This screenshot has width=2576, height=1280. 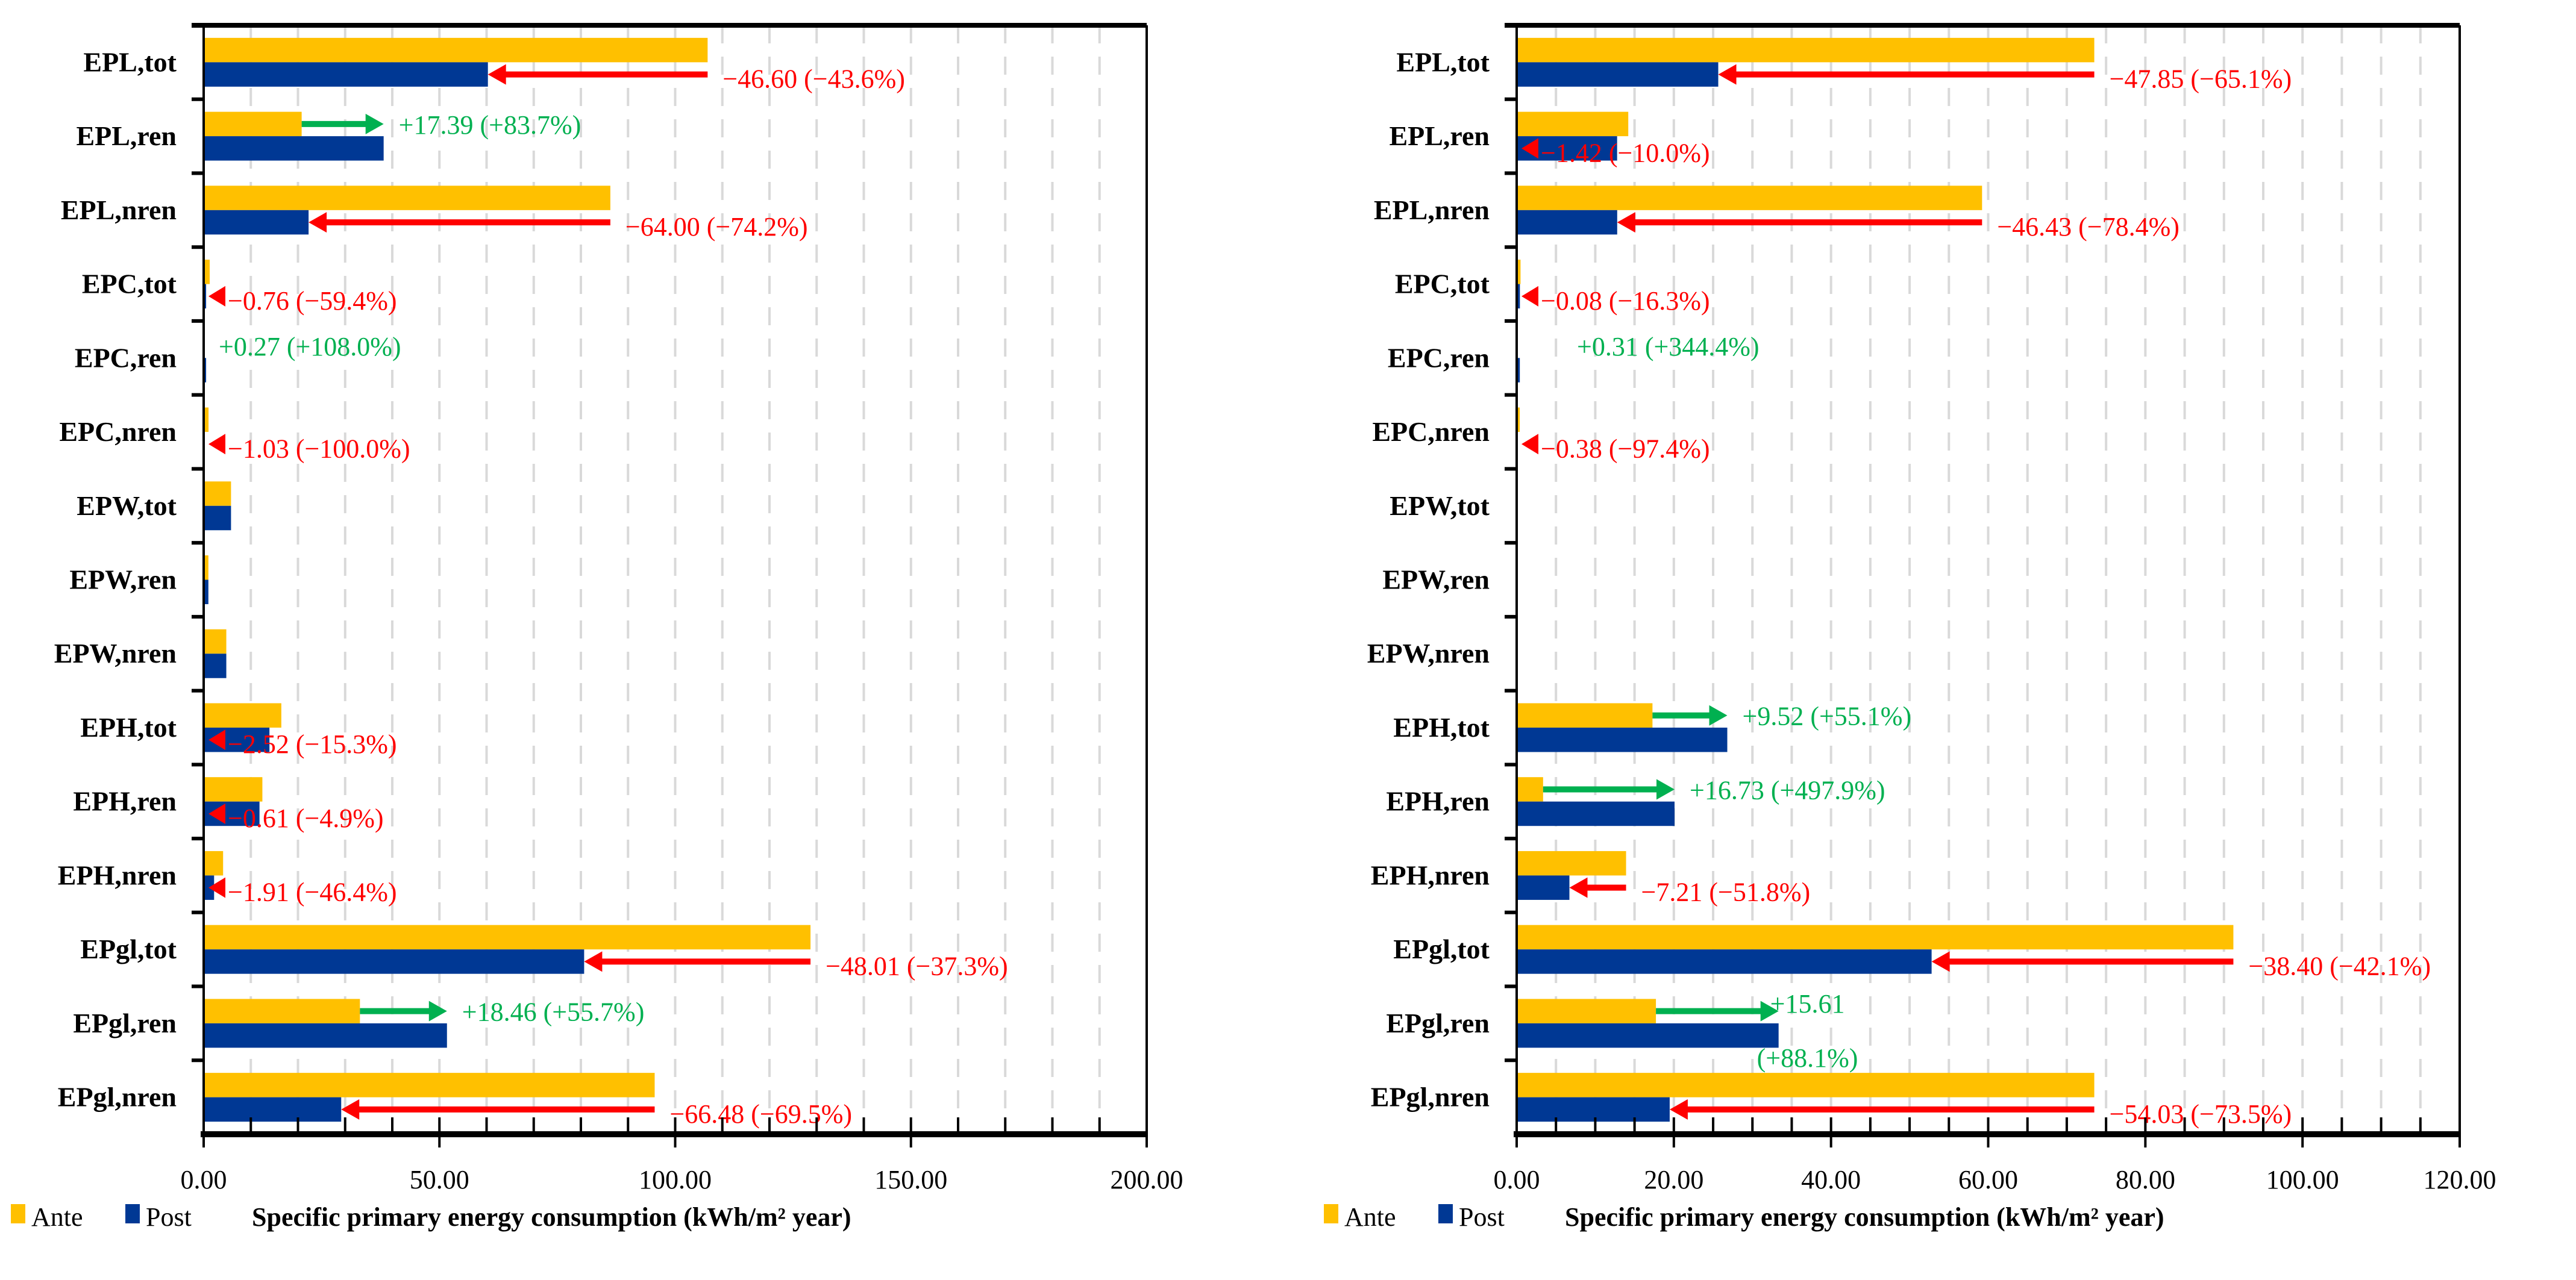 I want to click on legend-label-ante: Ante, so click(x=1370, y=1217).